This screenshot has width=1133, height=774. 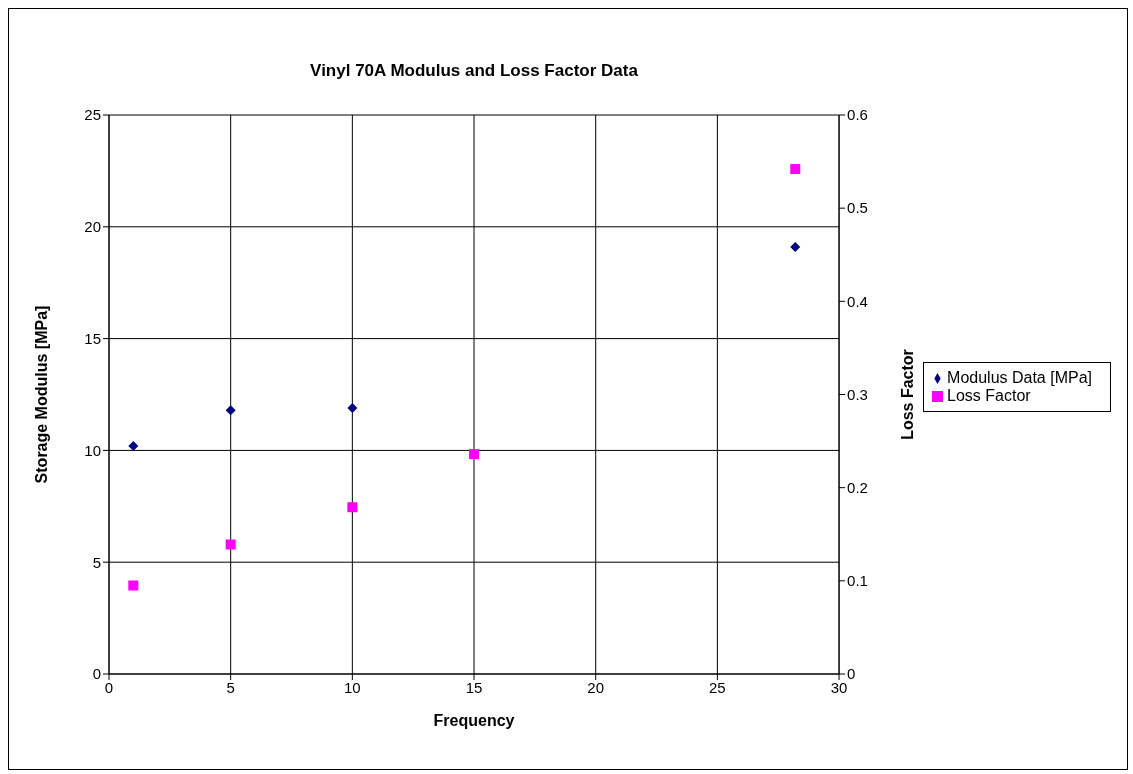 I want to click on x-tick-label: 30, so click(x=839, y=687).